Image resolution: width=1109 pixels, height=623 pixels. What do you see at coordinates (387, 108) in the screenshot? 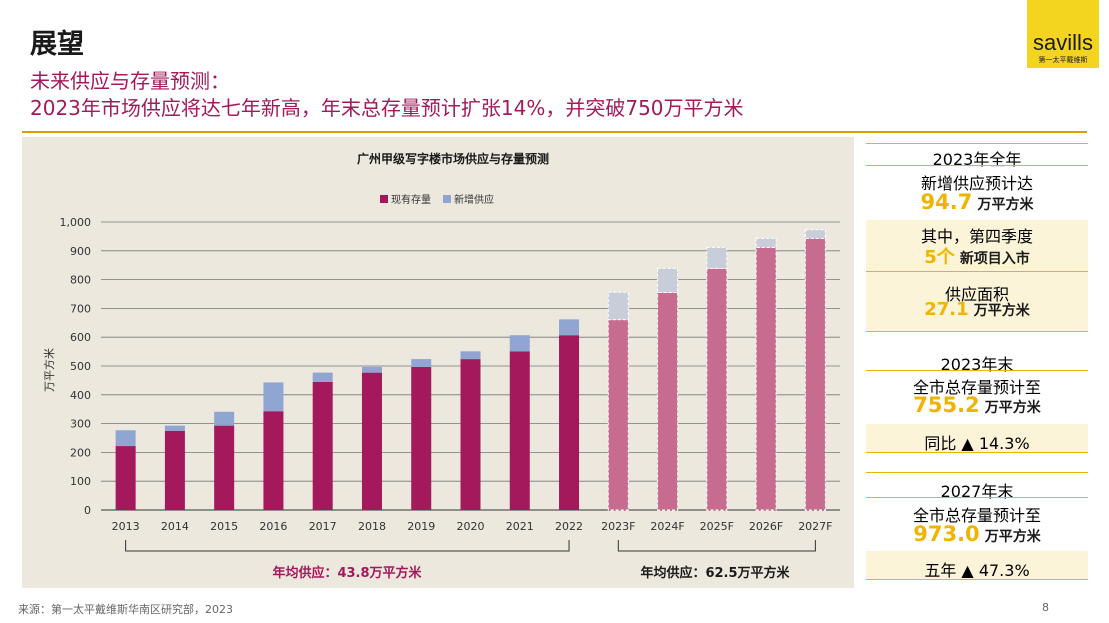
I see `subtitle-line-2: 2023年市场供应将达七年新高，年末总存量预计扩张14%，并突破750万平方米` at bounding box center [387, 108].